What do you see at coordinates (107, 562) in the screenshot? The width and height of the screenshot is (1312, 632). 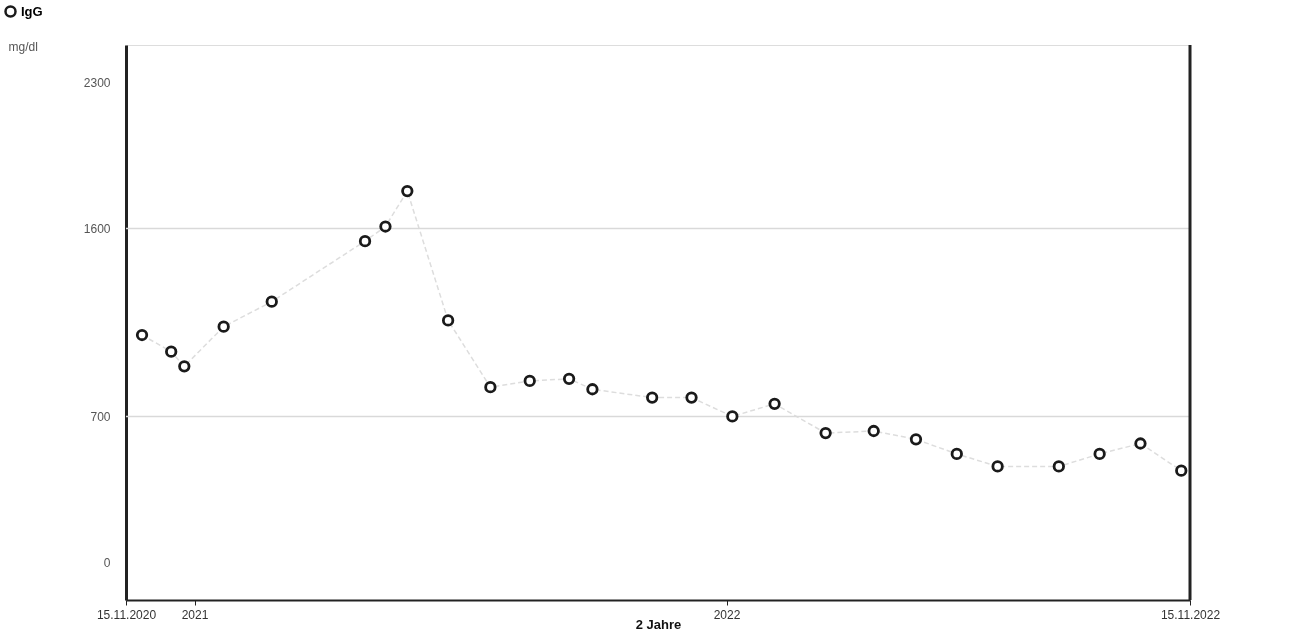 I see `y-tick-label: 0` at bounding box center [107, 562].